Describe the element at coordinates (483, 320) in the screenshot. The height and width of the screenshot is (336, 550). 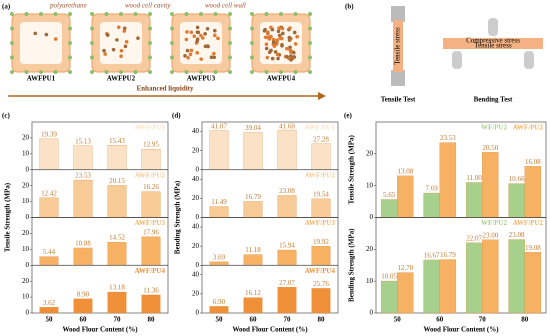
I see `x-tick-label: 70` at that location.